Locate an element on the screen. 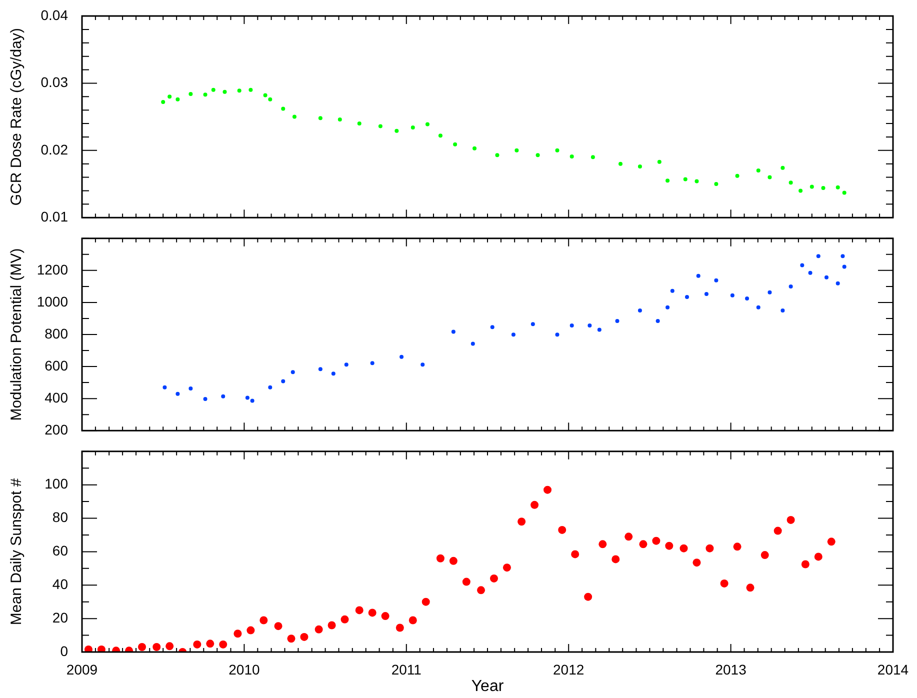 This screenshot has height=698, width=917. x-tick-label: 2012 is located at coordinates (568, 669).